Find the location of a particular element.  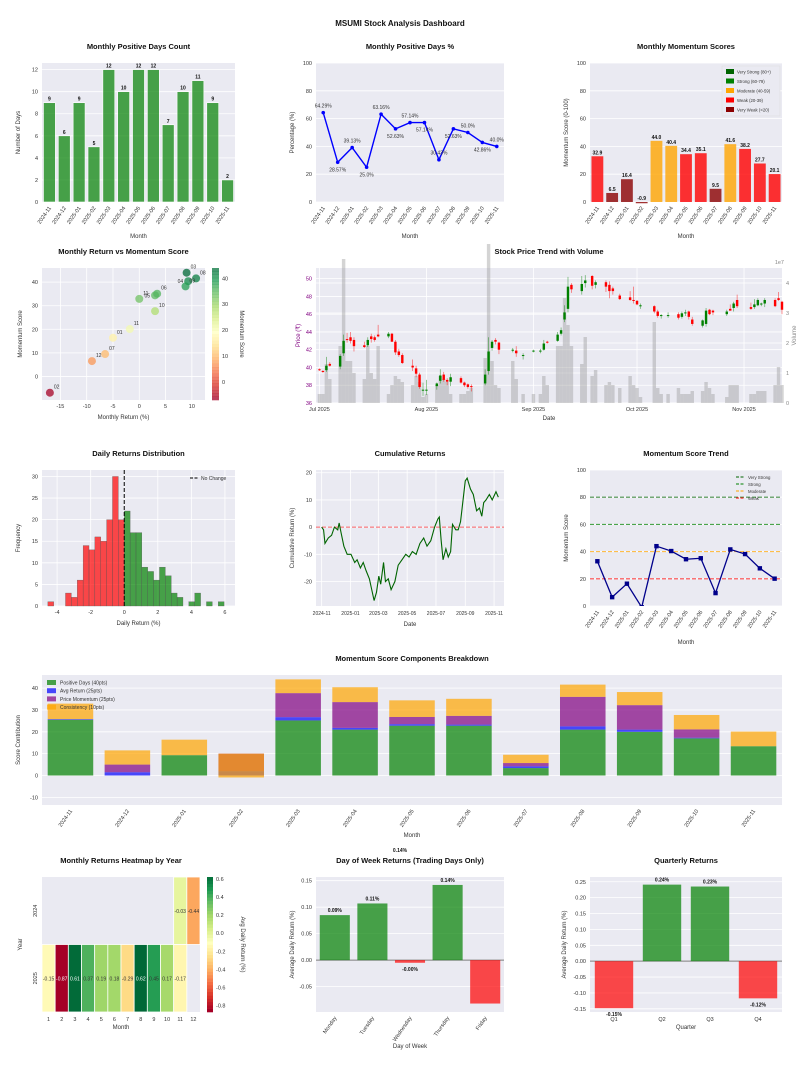

bar-value-label: 35.1 is located at coordinates (701, 150).